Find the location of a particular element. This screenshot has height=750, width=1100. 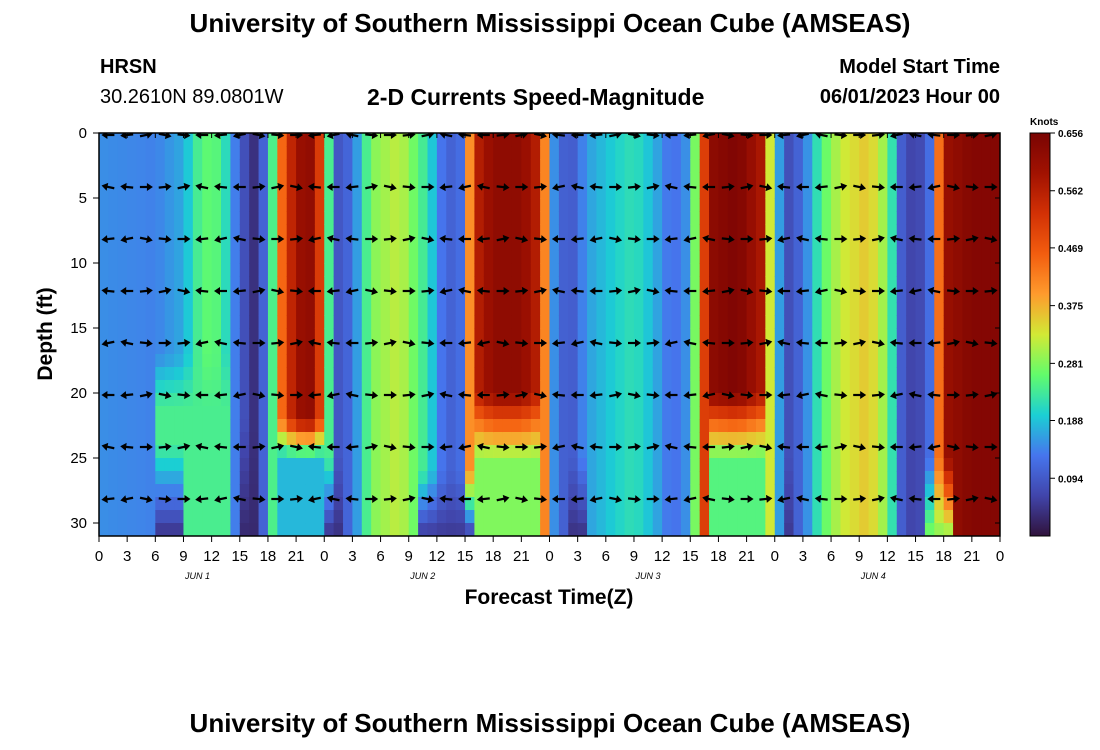

day-label: JUN 4 is located at coordinates (873, 576).